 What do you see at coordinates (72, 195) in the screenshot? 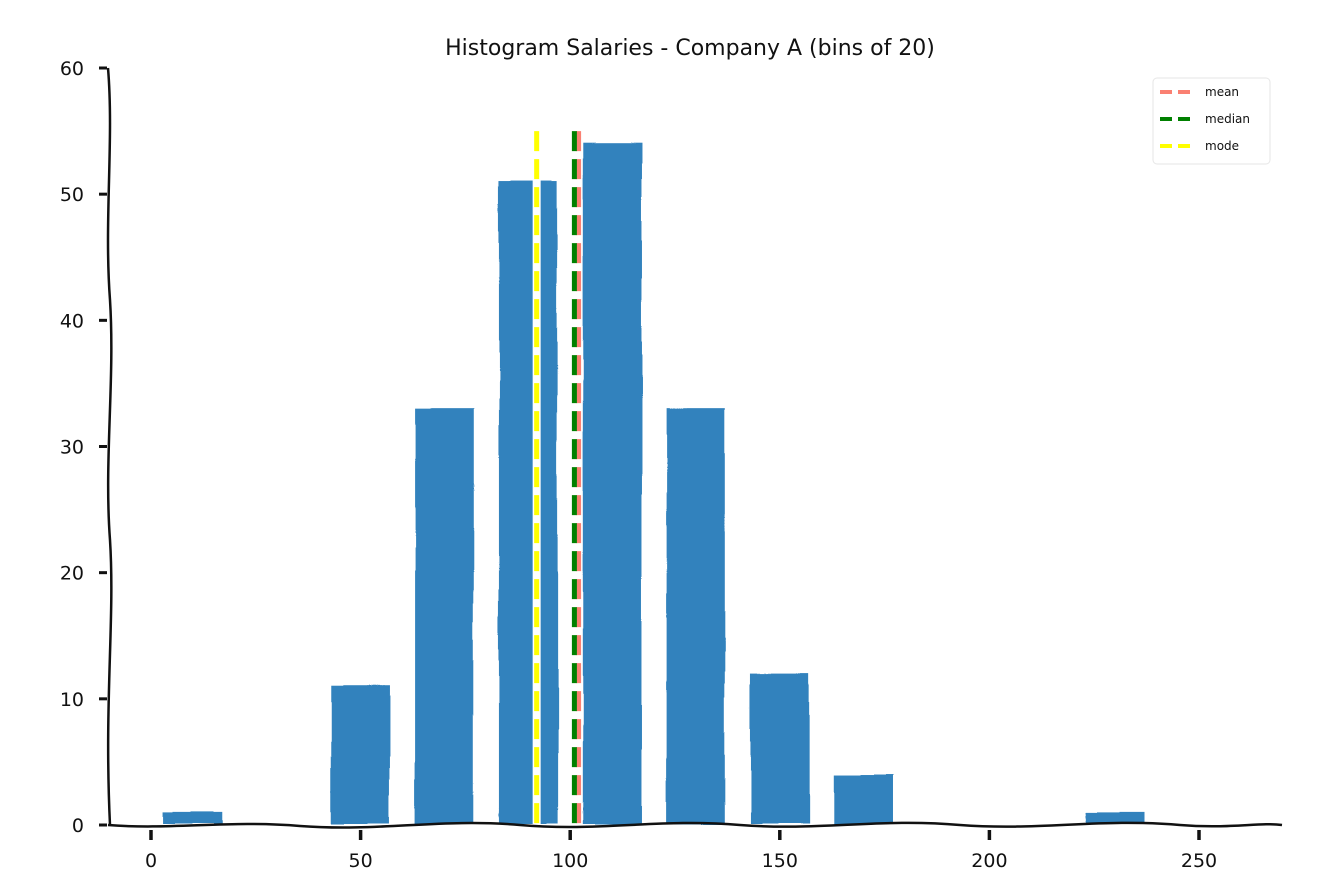
I see `y-tick-label: 50` at bounding box center [72, 195].